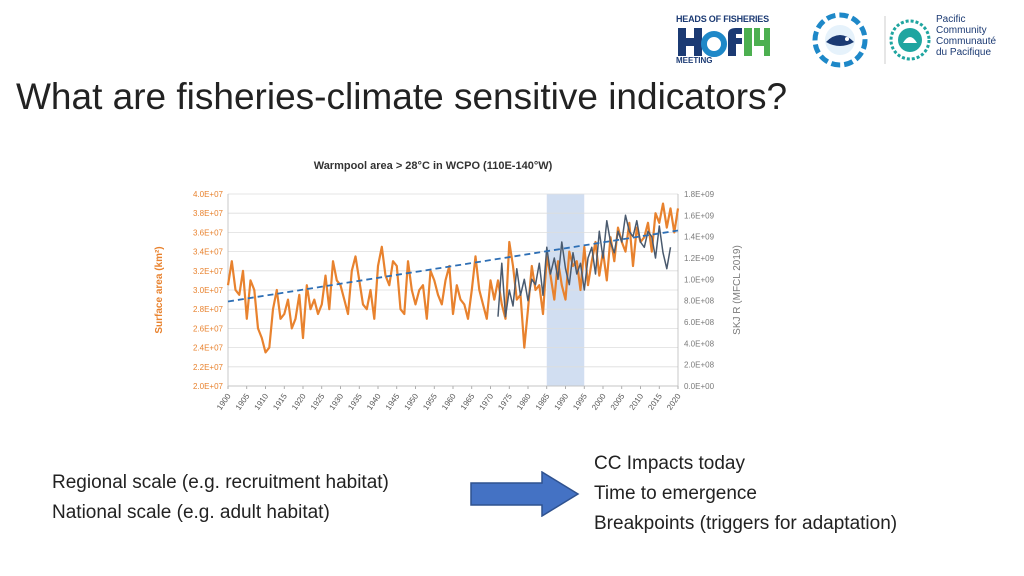 The width and height of the screenshot is (1024, 576). Describe the element at coordinates (637, 402) in the screenshot. I see `x-tick-label: 2010` at that location.